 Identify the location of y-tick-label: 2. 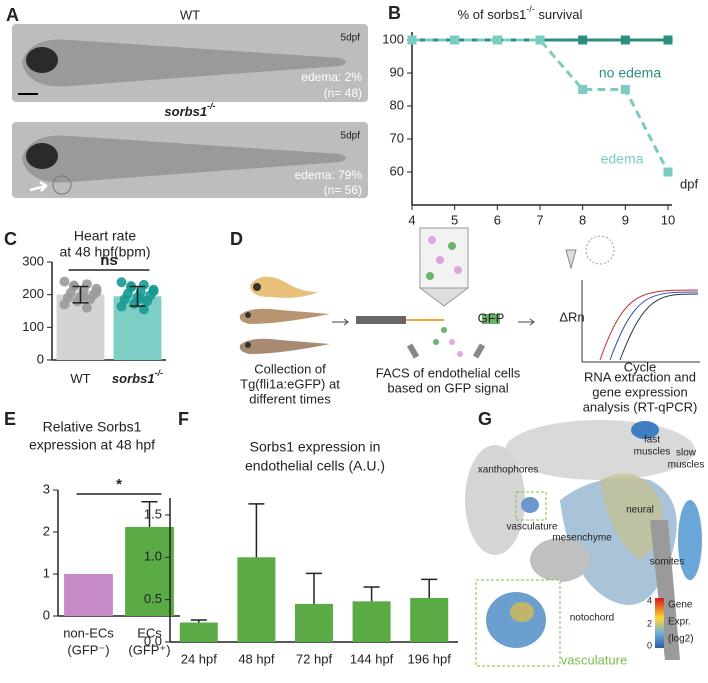
(46, 530).